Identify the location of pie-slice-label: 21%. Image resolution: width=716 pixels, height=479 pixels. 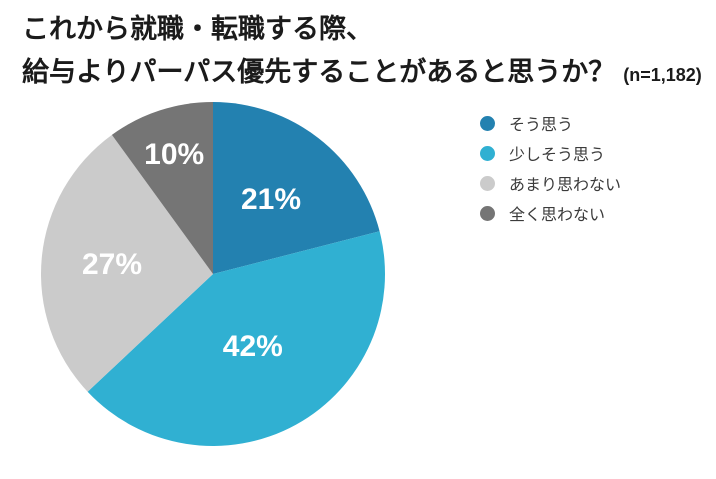
(271, 199).